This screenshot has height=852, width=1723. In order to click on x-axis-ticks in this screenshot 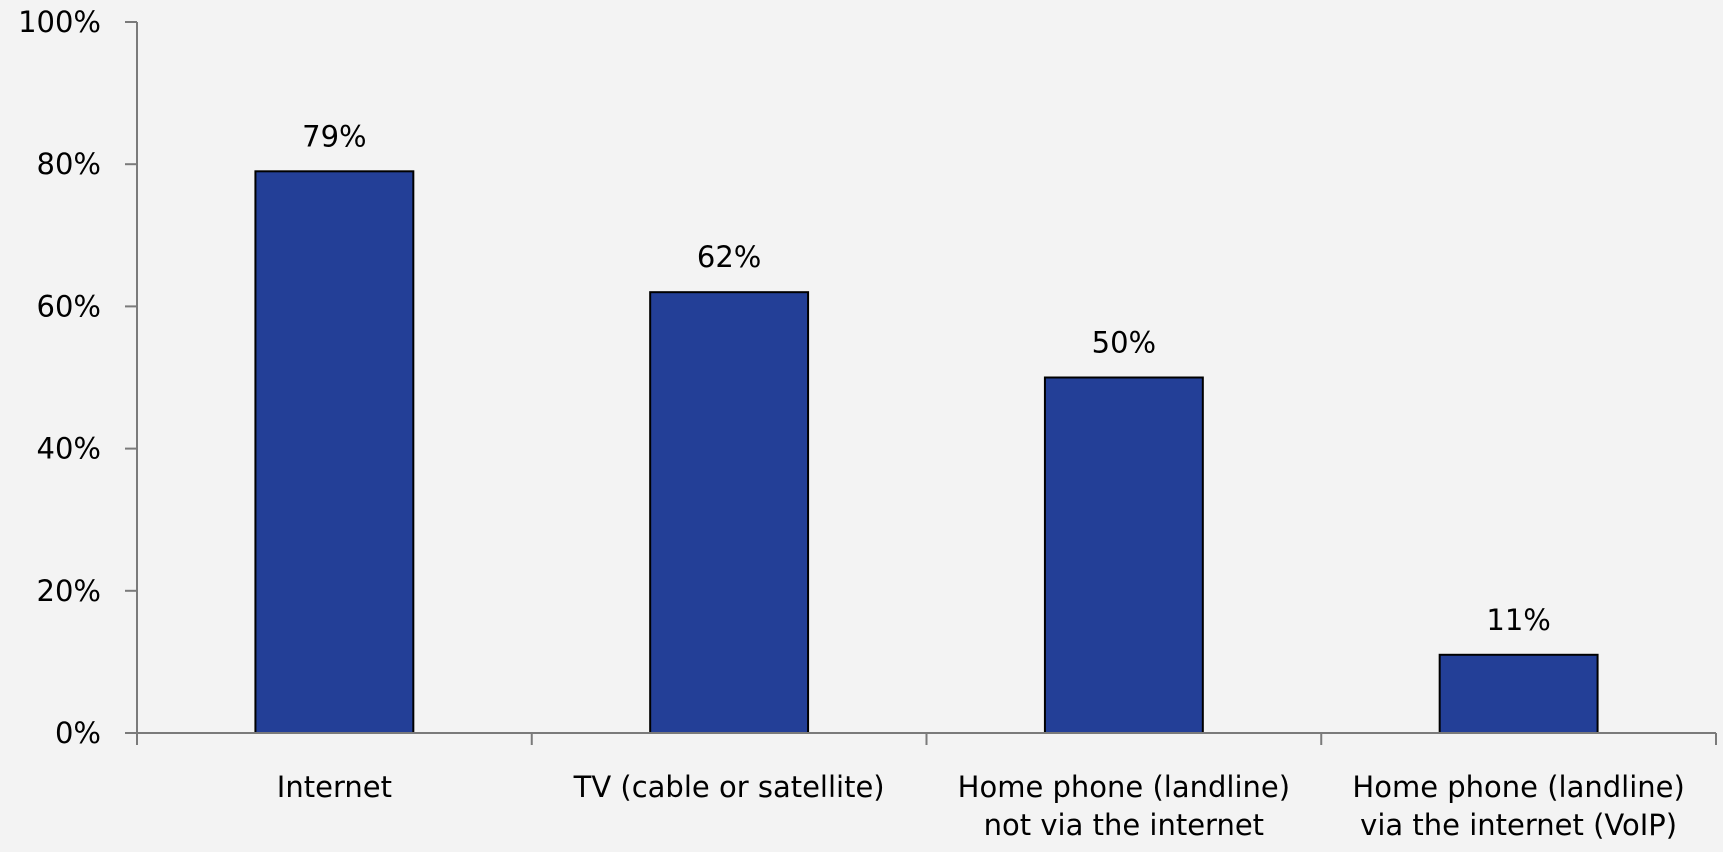, I will do `click(926, 739)`.